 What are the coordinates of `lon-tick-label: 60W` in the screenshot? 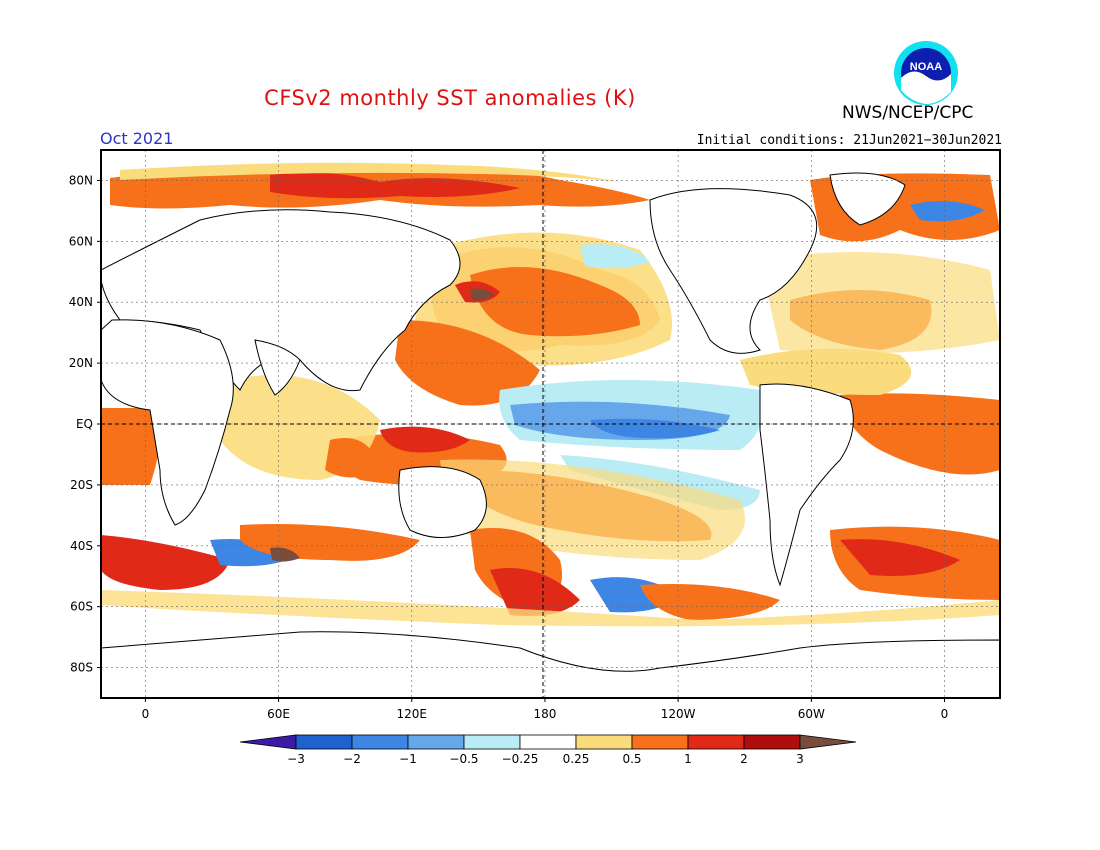 It's located at (811, 714).